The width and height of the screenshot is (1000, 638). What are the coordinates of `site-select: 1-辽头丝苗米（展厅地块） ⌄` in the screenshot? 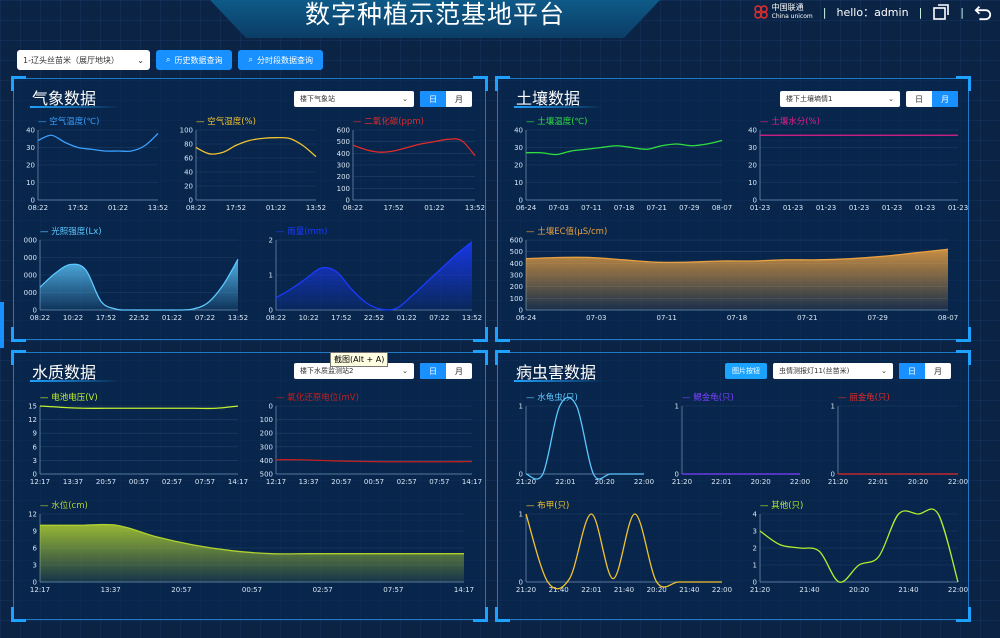 It's located at (83, 60).